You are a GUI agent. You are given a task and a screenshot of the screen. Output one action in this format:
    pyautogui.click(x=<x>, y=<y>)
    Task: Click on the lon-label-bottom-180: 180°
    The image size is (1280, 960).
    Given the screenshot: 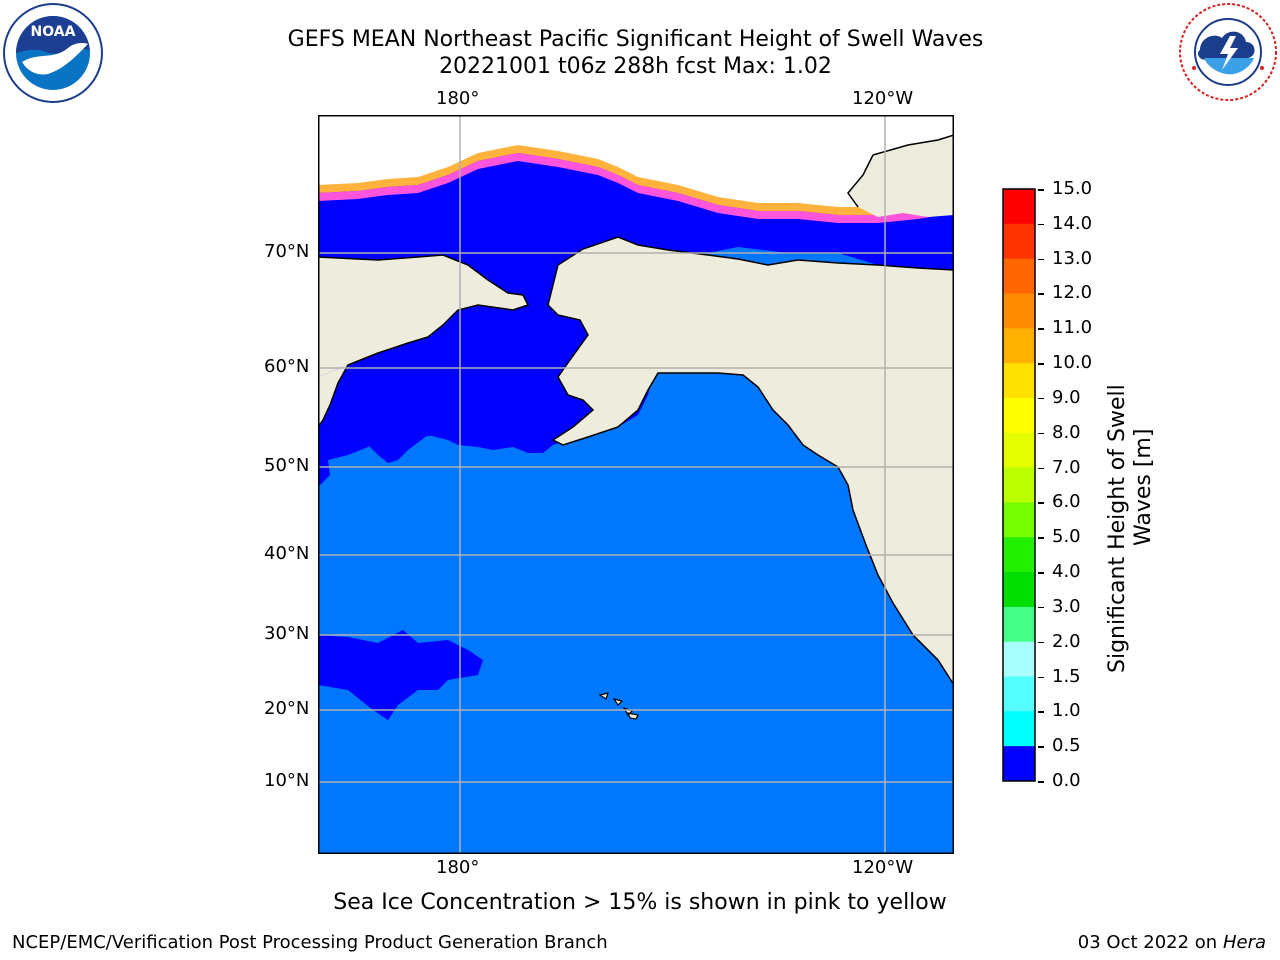 What is the action you would take?
    pyautogui.click(x=458, y=867)
    